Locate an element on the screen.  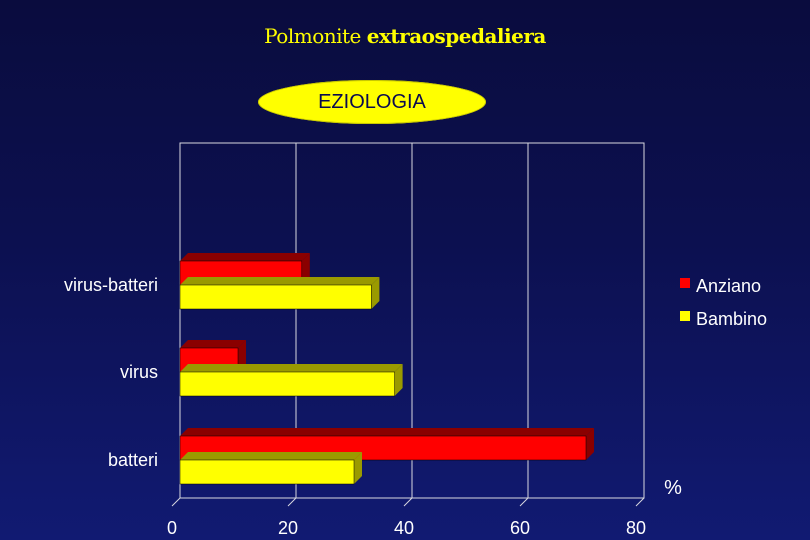
title-bold: extraospedaliera is located at coordinates (456, 36).